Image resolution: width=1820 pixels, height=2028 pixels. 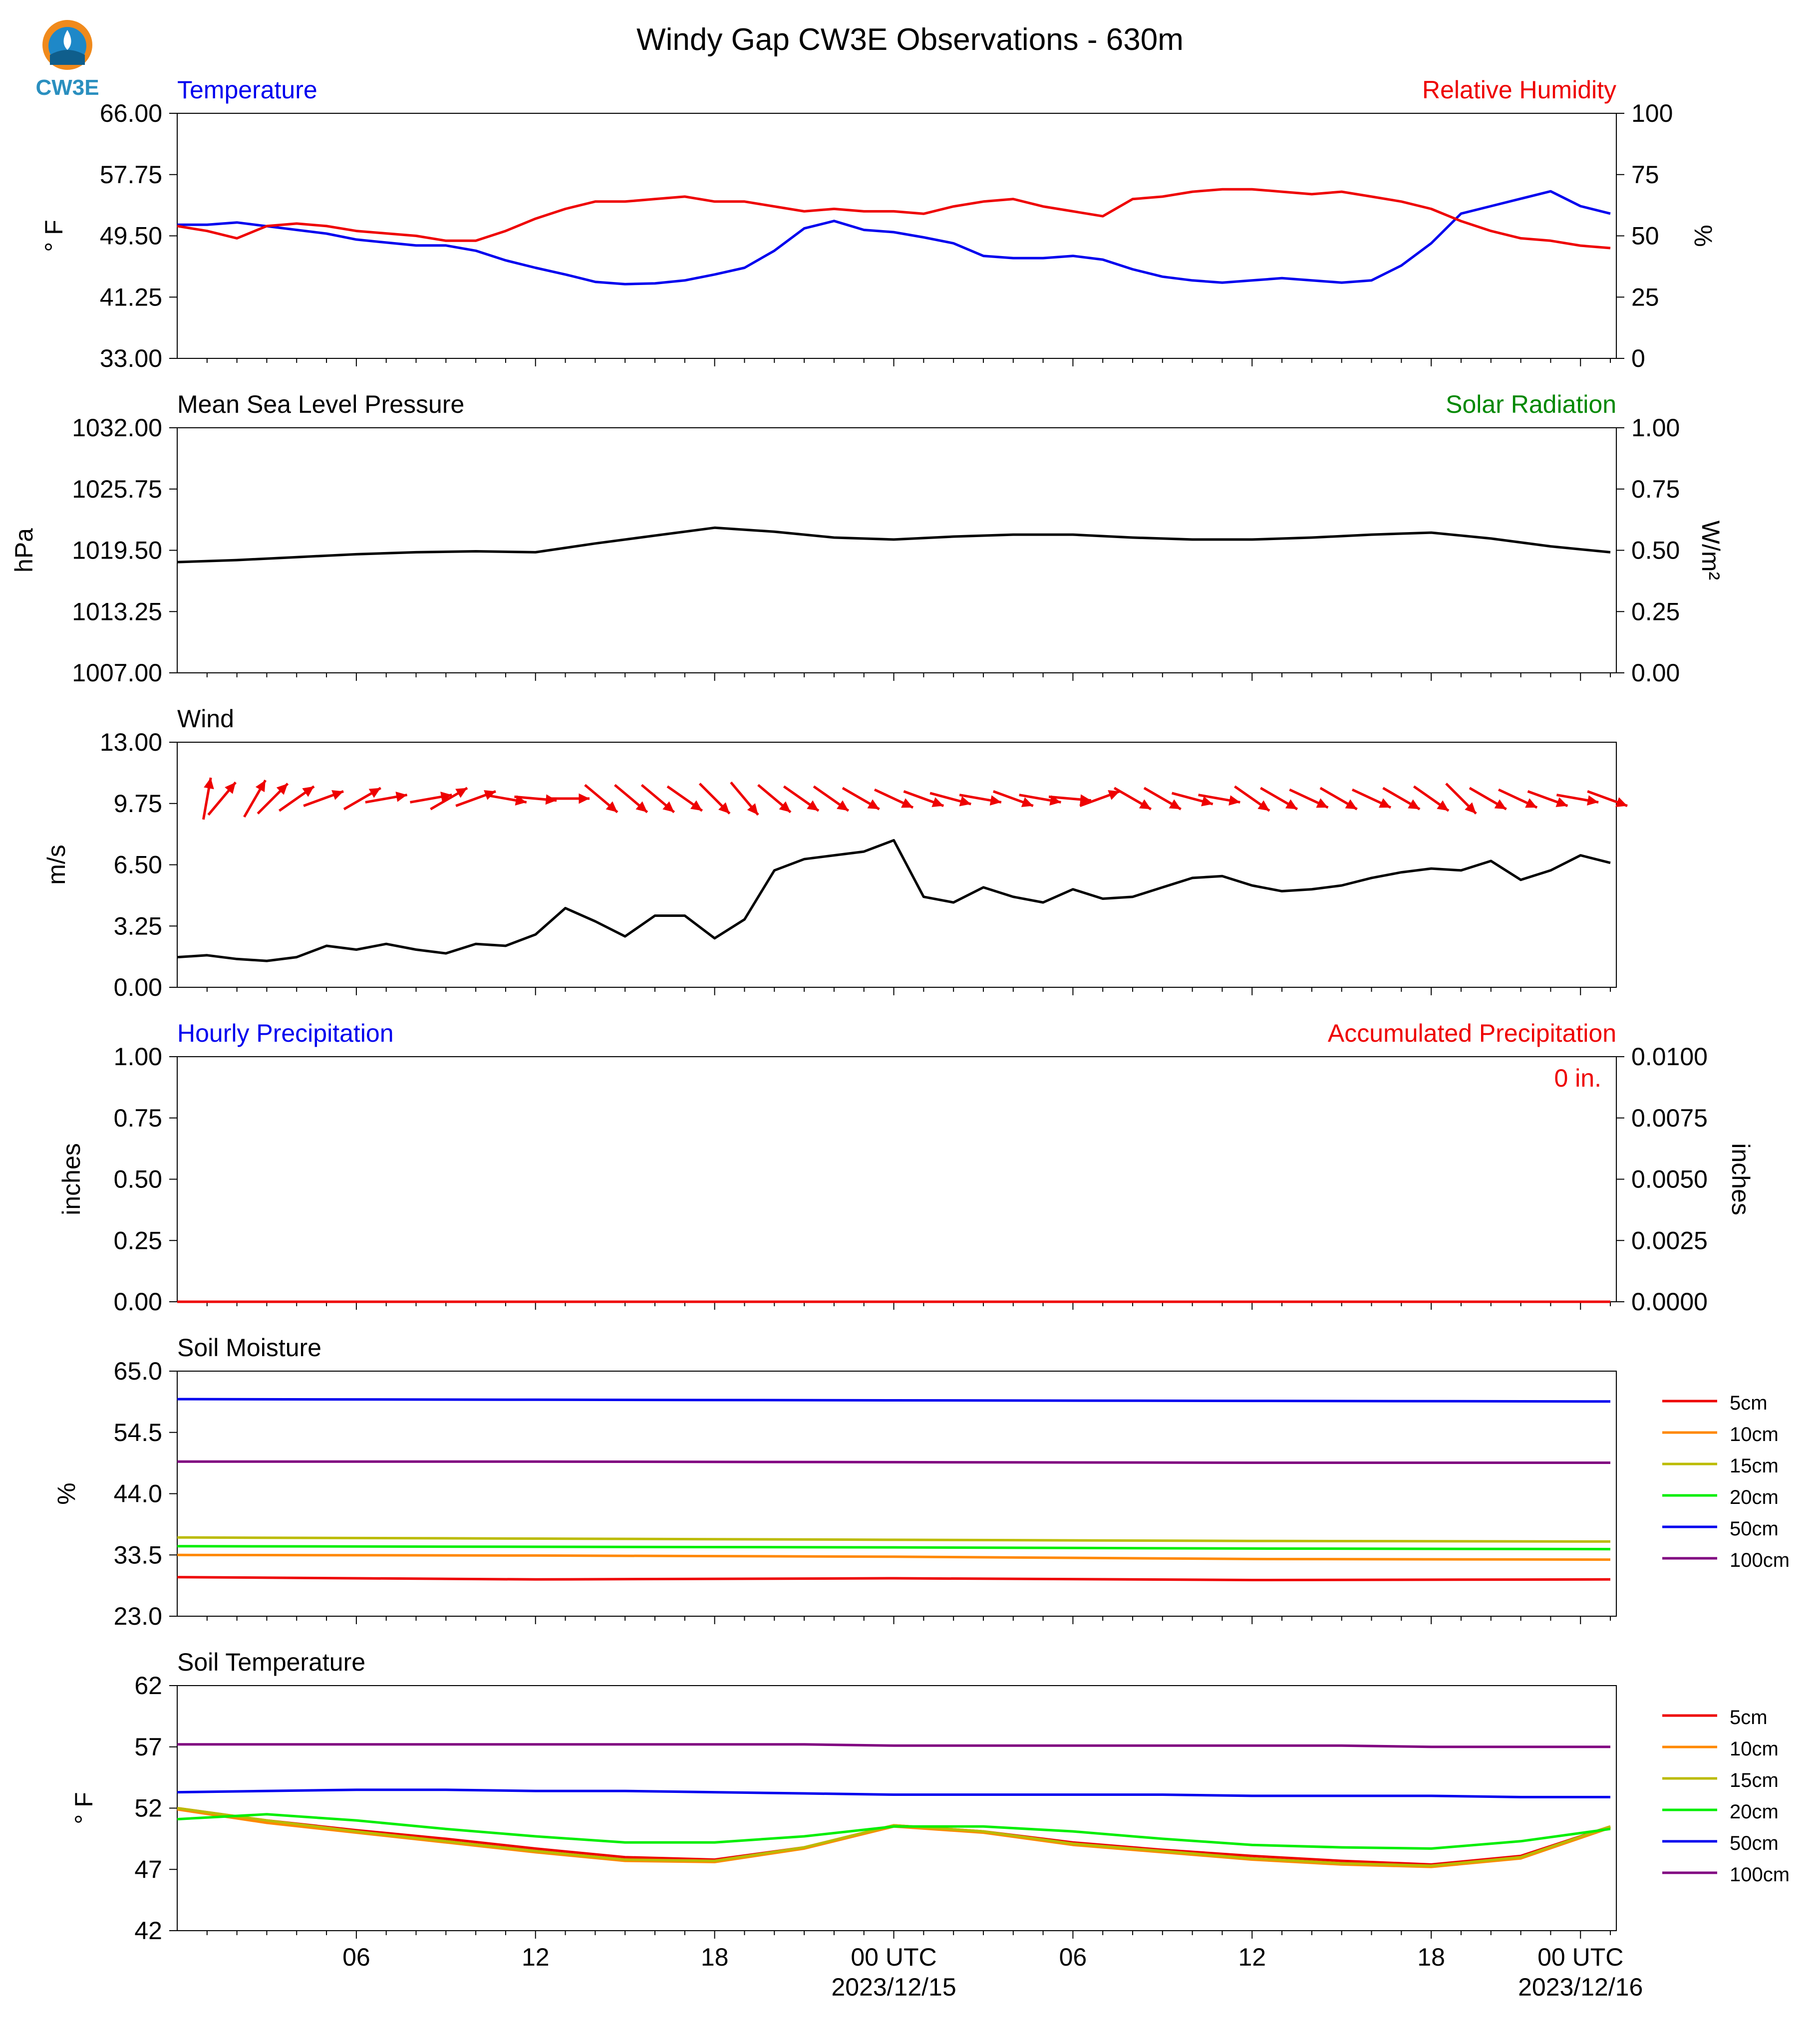 What do you see at coordinates (1749, 1403) in the screenshot?
I see `legend-label: 5cm` at bounding box center [1749, 1403].